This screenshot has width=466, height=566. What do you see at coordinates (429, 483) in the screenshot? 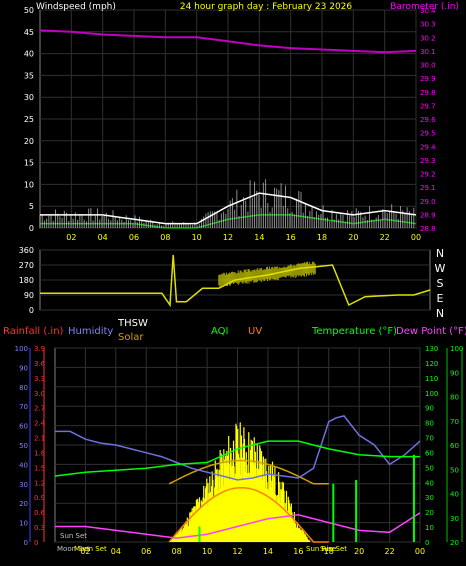
I see `temp-tick-label: 40` at bounding box center [429, 483].